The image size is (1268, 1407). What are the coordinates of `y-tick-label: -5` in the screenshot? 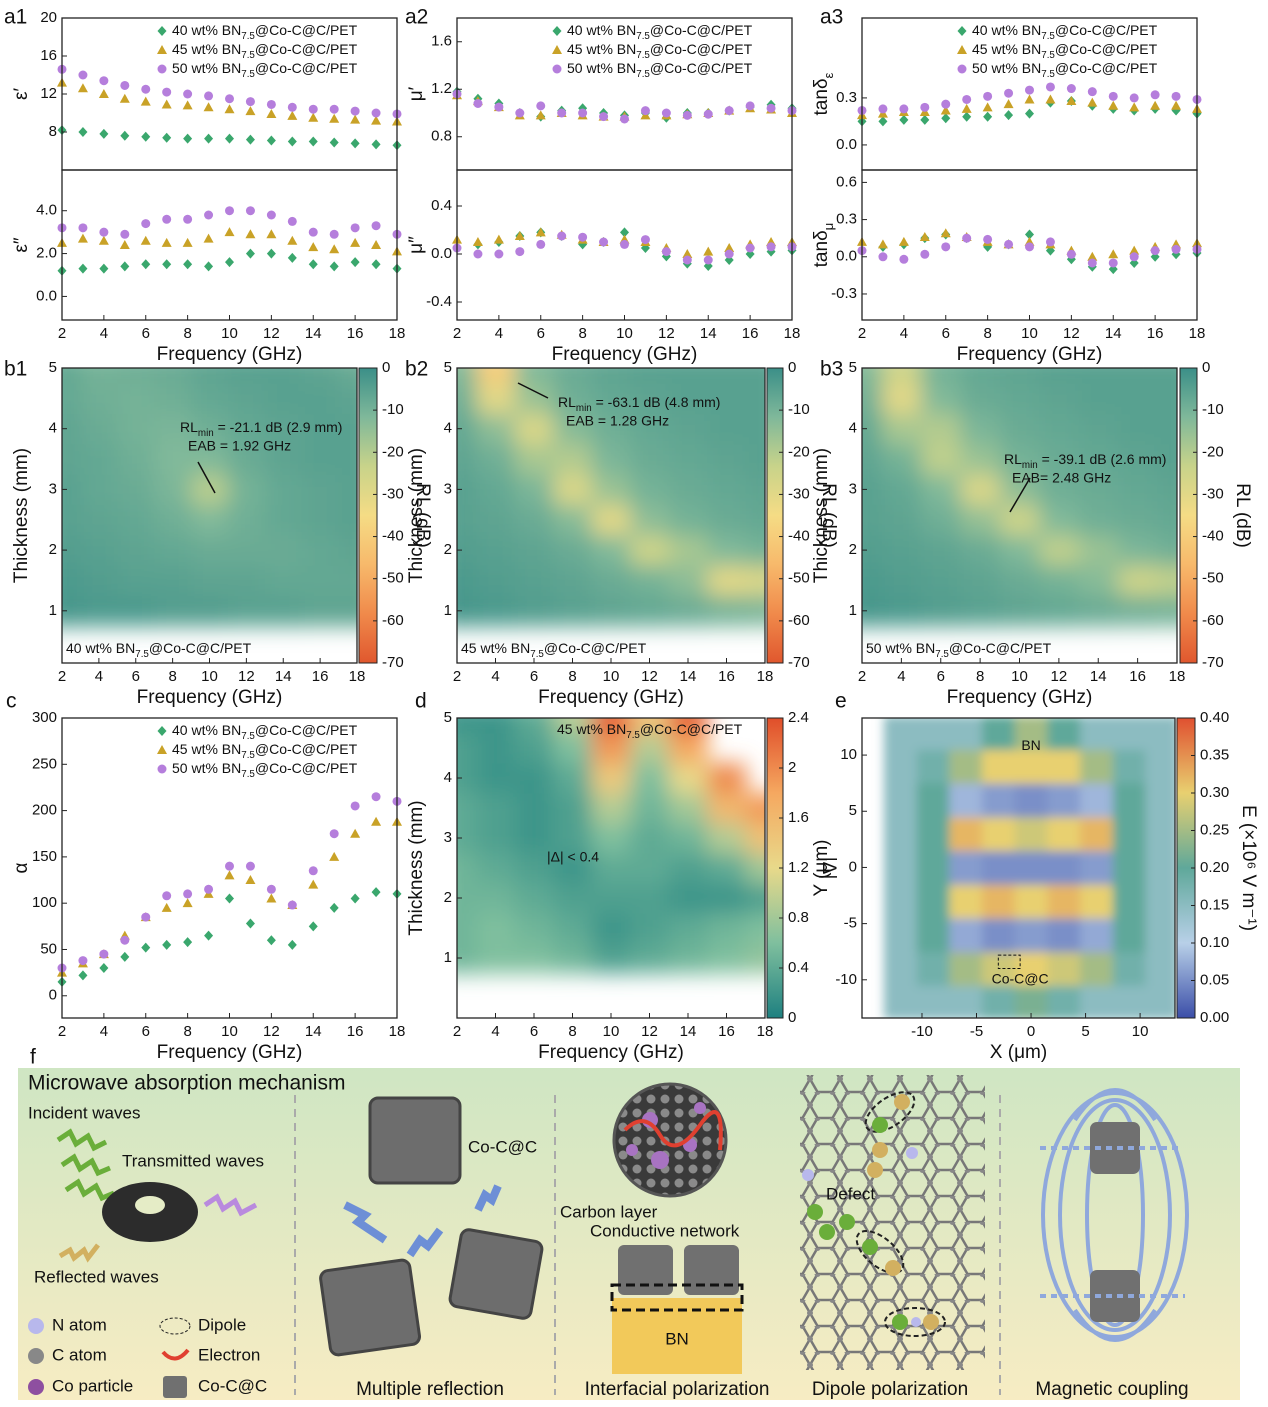 It's located at (850, 923).